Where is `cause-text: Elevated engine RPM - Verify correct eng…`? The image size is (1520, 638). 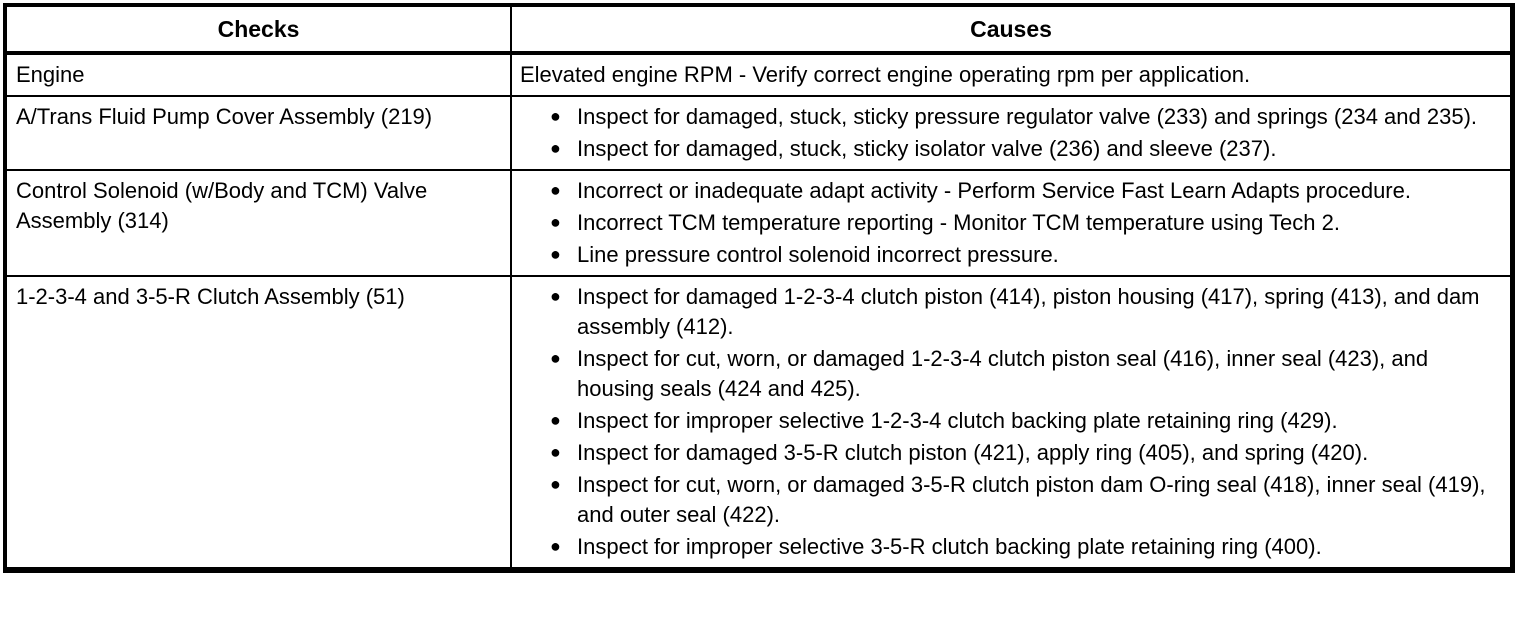 cause-text: Elevated engine RPM - Verify correct eng… is located at coordinates (885, 74).